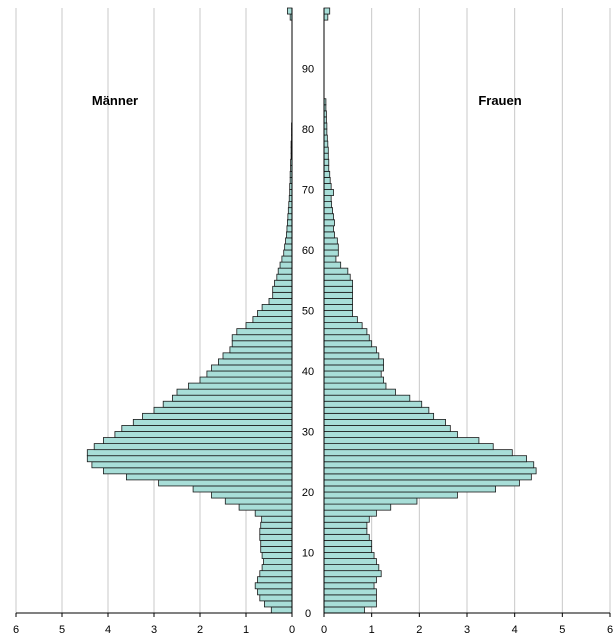  Describe the element at coordinates (246, 630) in the screenshot. I see `x-tick-label-left-1: 1` at that location.